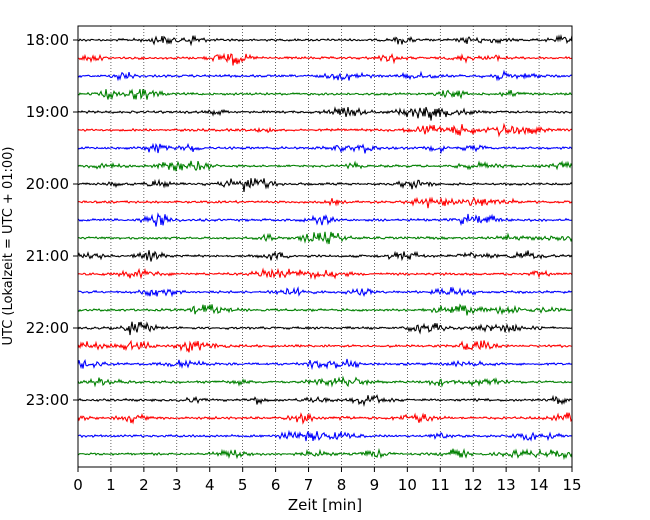  Describe the element at coordinates (276, 485) in the screenshot. I see `x-tick-label: 6` at that location.